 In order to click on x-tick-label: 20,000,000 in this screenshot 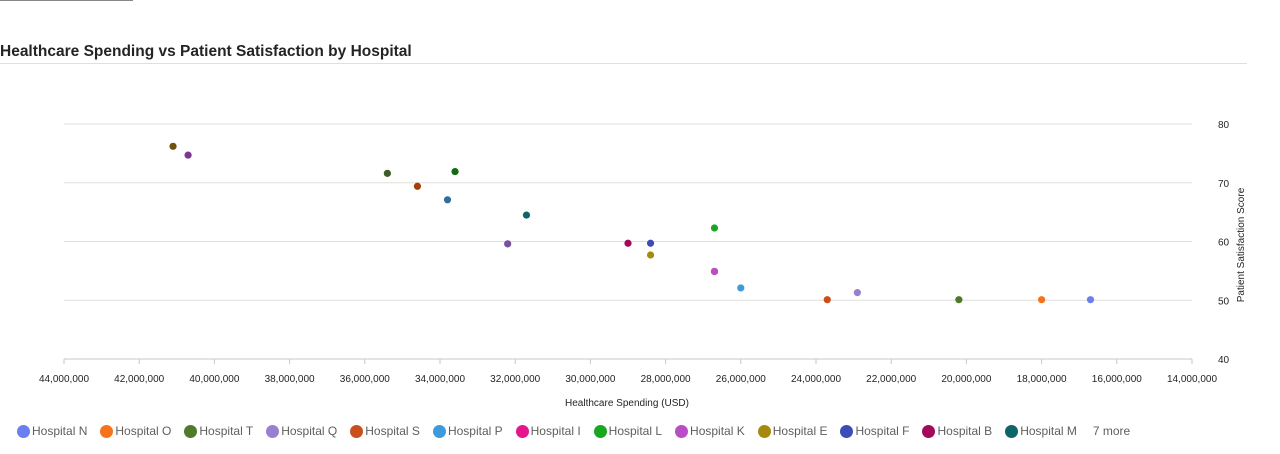, I will do `click(966, 379)`.